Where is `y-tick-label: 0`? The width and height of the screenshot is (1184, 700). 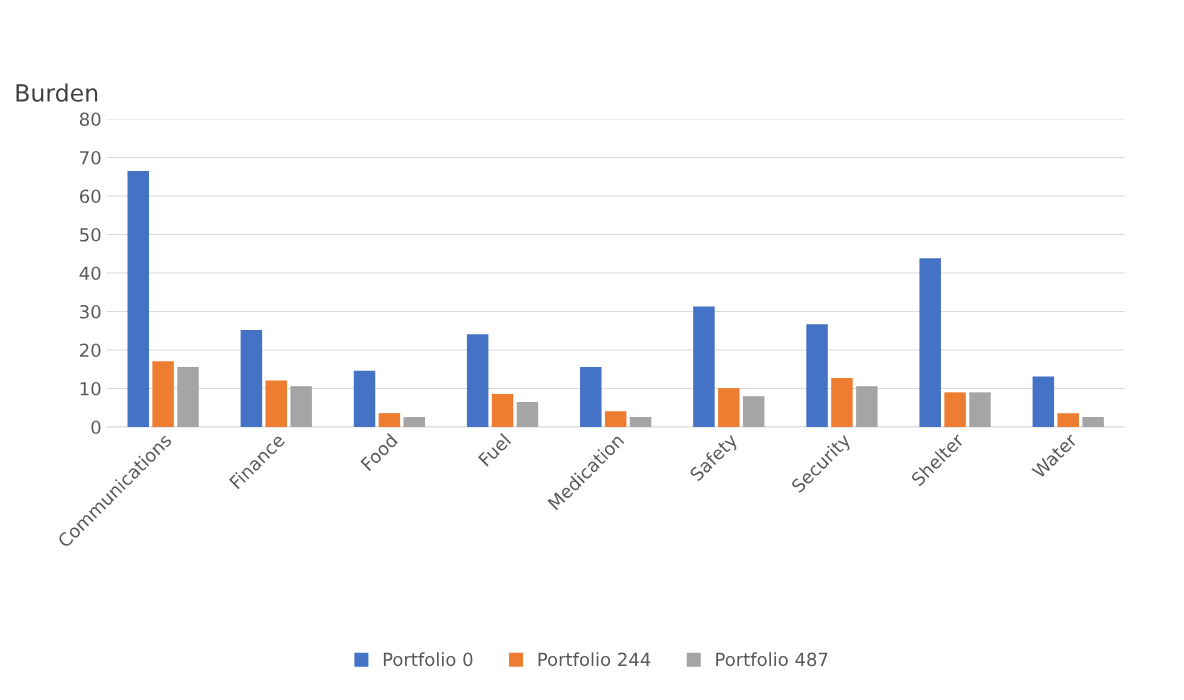 y-tick-label: 0 is located at coordinates (96, 427).